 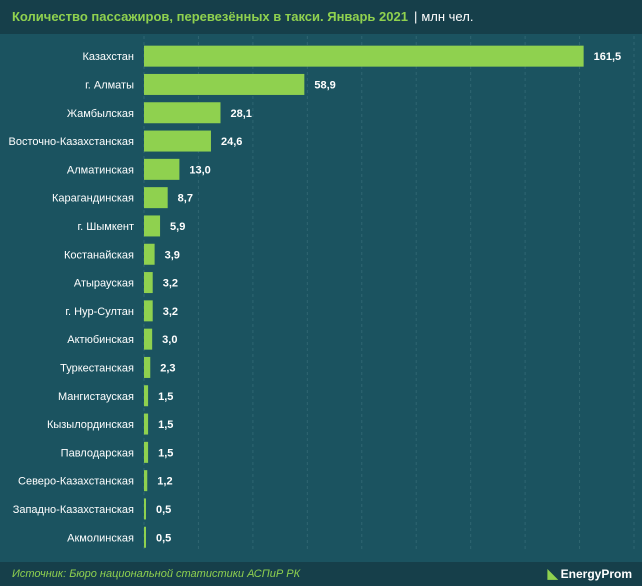 I want to click on value-label: 8,7, so click(x=185, y=199).